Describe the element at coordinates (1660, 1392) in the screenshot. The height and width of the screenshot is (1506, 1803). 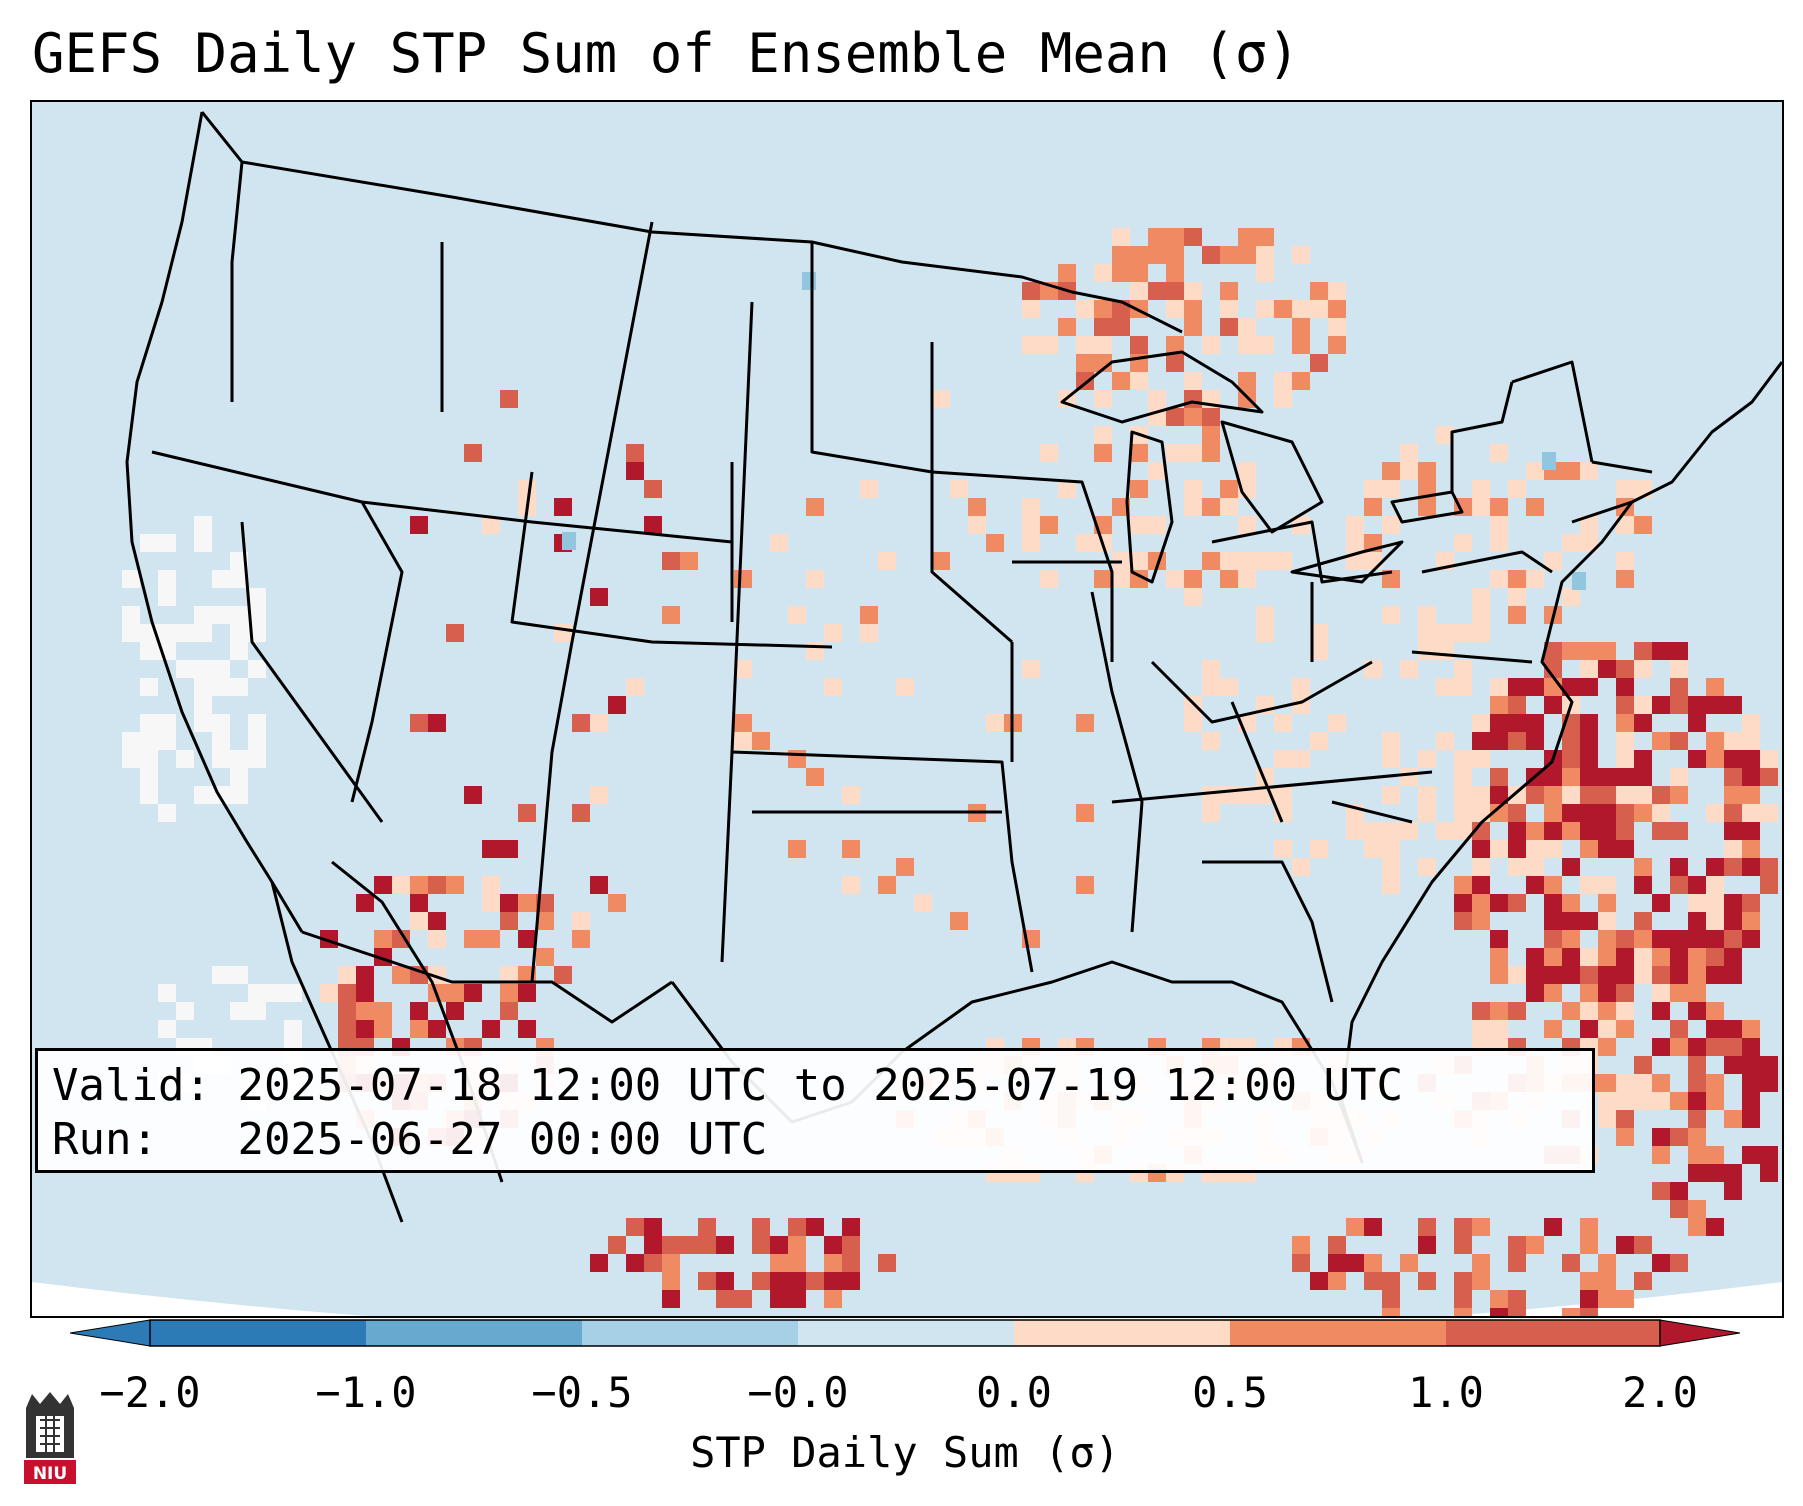
I see `colorbar-tick-2: 2.0` at that location.